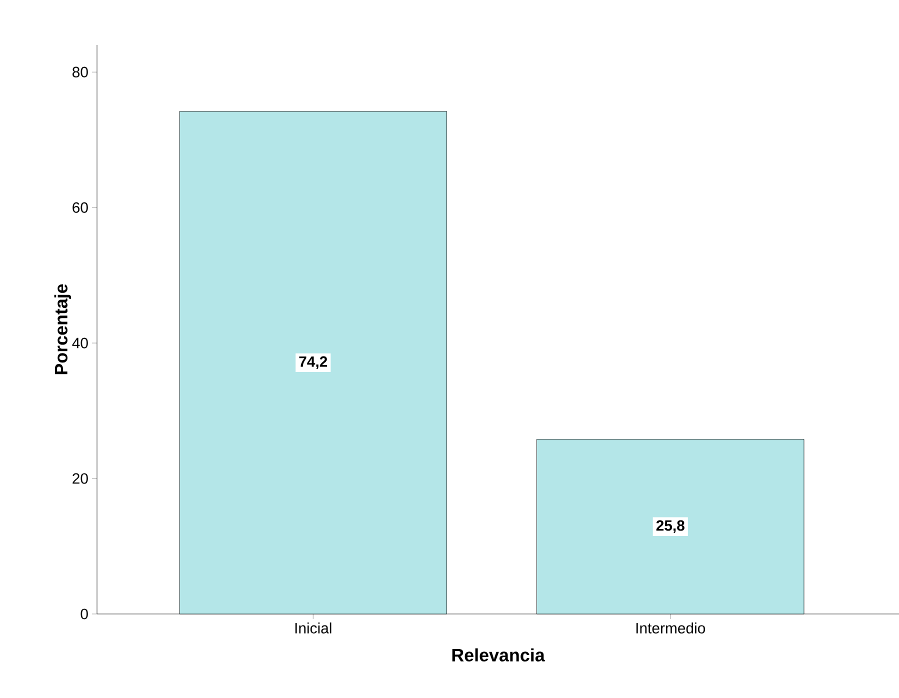 This screenshot has height=698, width=899. What do you see at coordinates (63, 329) in the screenshot?
I see `y-axis-title: Porcentaje` at bounding box center [63, 329].